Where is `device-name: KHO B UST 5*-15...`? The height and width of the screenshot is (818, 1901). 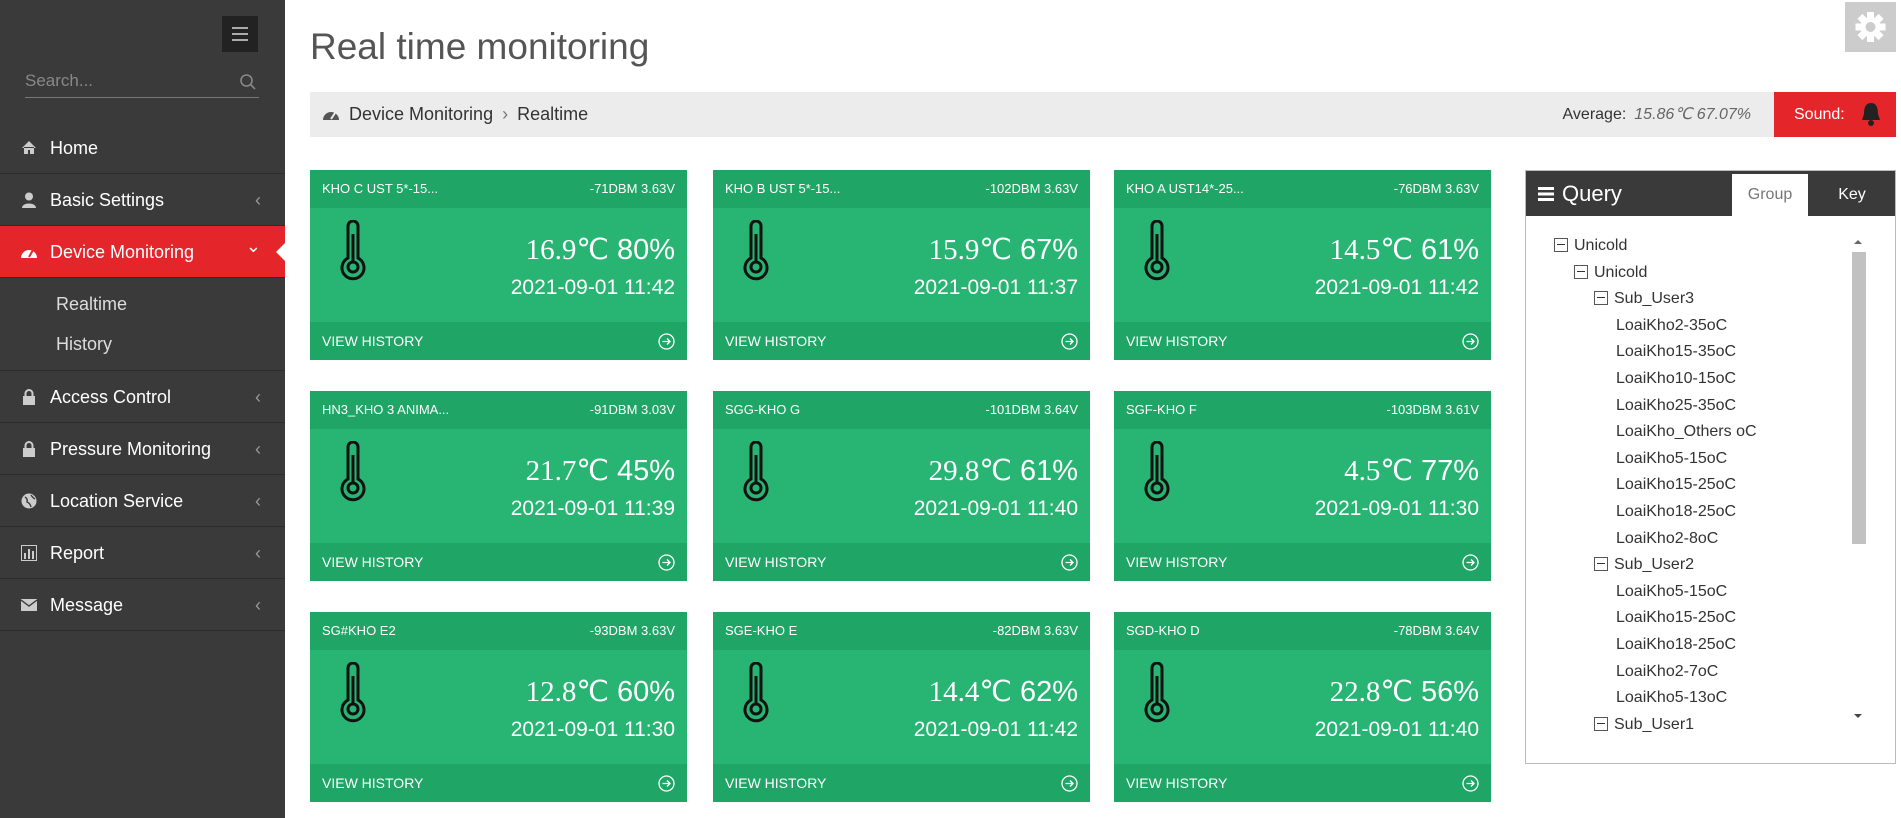
device-name: KHO B UST 5*-15... is located at coordinates (783, 188).